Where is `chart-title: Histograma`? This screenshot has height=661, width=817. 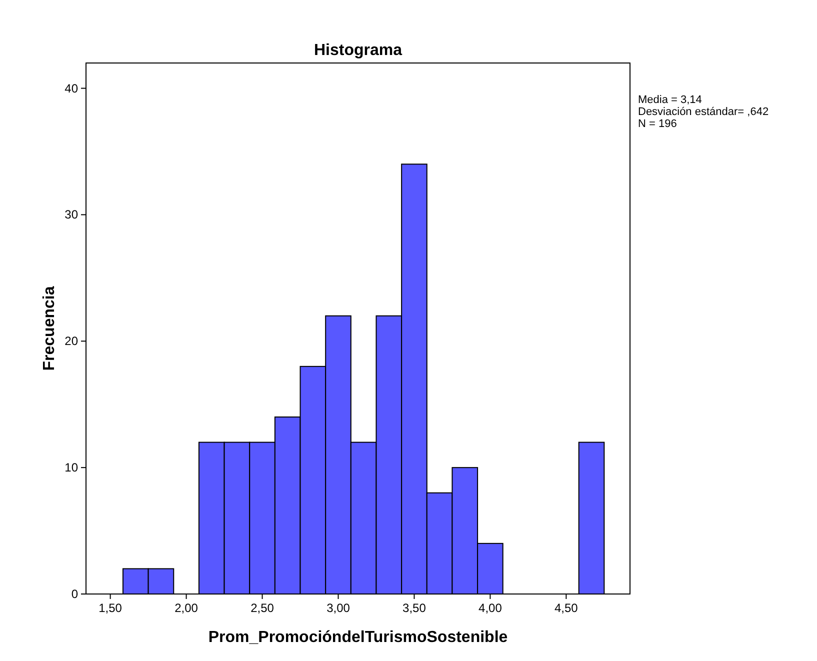
chart-title: Histograma is located at coordinates (358, 50).